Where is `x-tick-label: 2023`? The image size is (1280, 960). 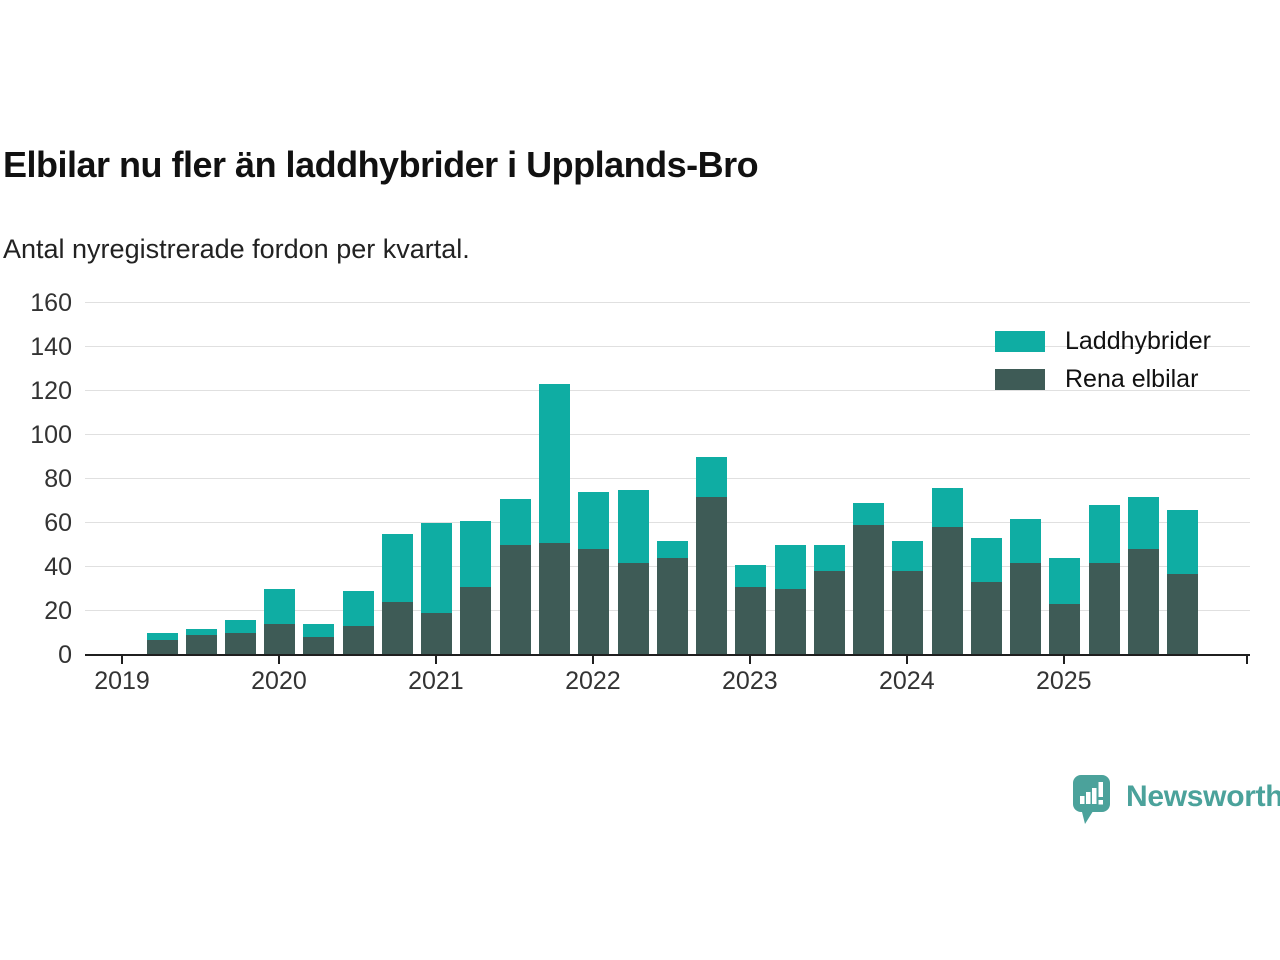
x-tick-label: 2023 is located at coordinates (750, 681).